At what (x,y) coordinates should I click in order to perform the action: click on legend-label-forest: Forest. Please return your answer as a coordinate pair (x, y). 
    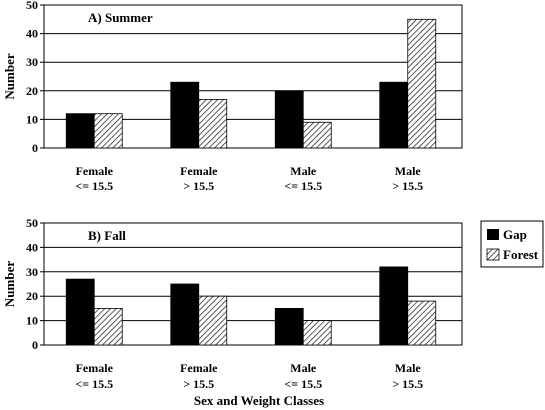
    Looking at the image, I should click on (521, 254).